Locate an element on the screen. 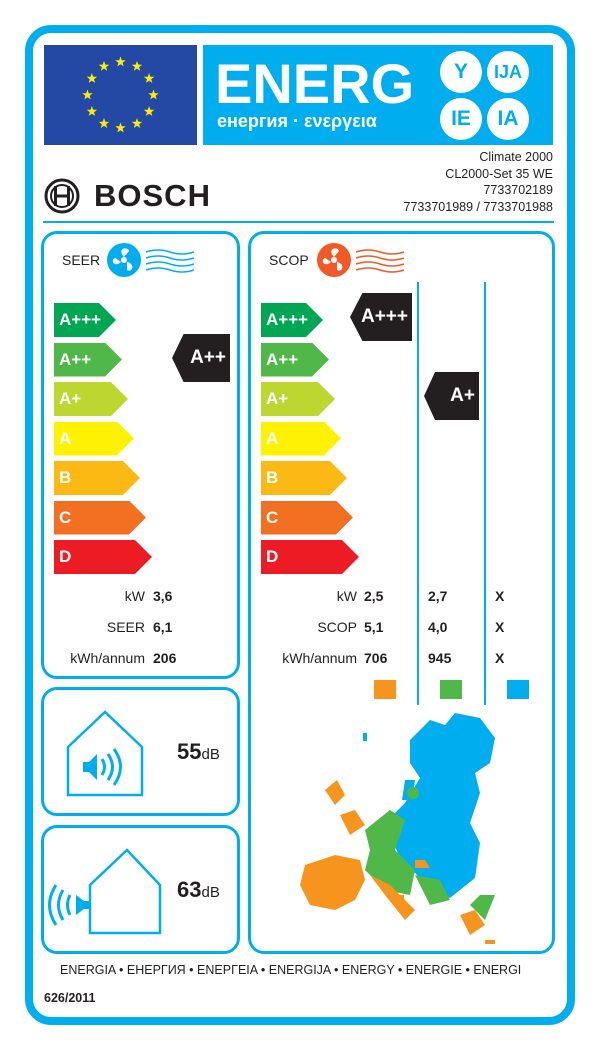 The image size is (600, 1050). cooling-class-bar: A is located at coordinates (94, 438).